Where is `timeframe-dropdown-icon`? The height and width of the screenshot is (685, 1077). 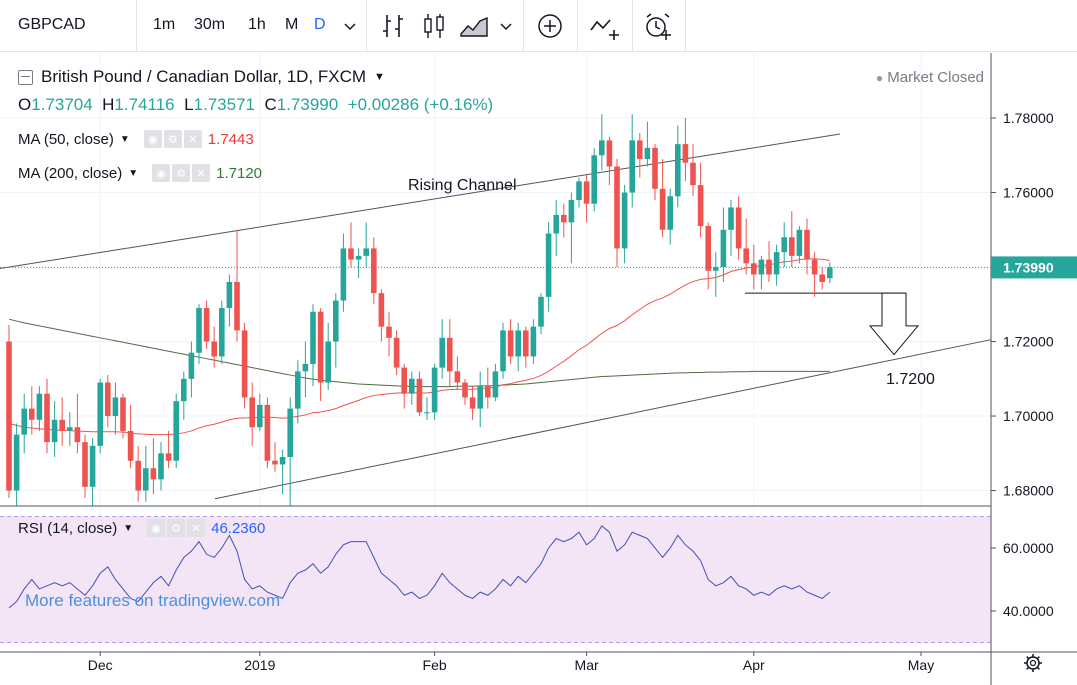
timeframe-dropdown-icon is located at coordinates (356, 28).